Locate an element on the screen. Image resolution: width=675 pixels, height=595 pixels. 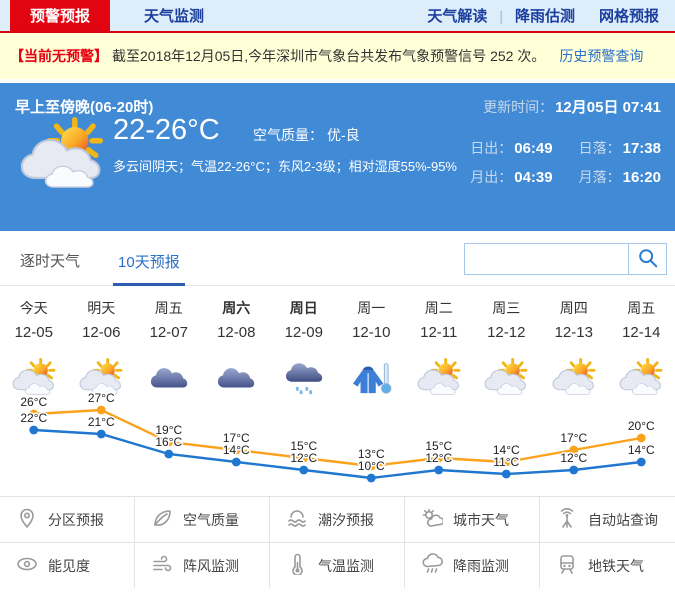
feature-label: 潮汐预报 is located at coordinates (346, 519).